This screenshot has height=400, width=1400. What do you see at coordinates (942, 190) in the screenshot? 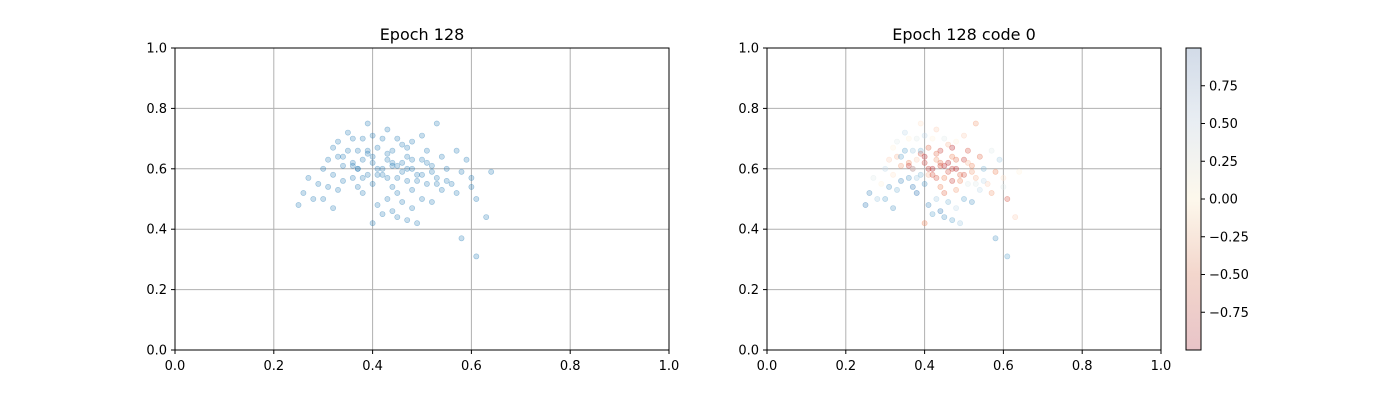
I see `points-right` at bounding box center [942, 190].